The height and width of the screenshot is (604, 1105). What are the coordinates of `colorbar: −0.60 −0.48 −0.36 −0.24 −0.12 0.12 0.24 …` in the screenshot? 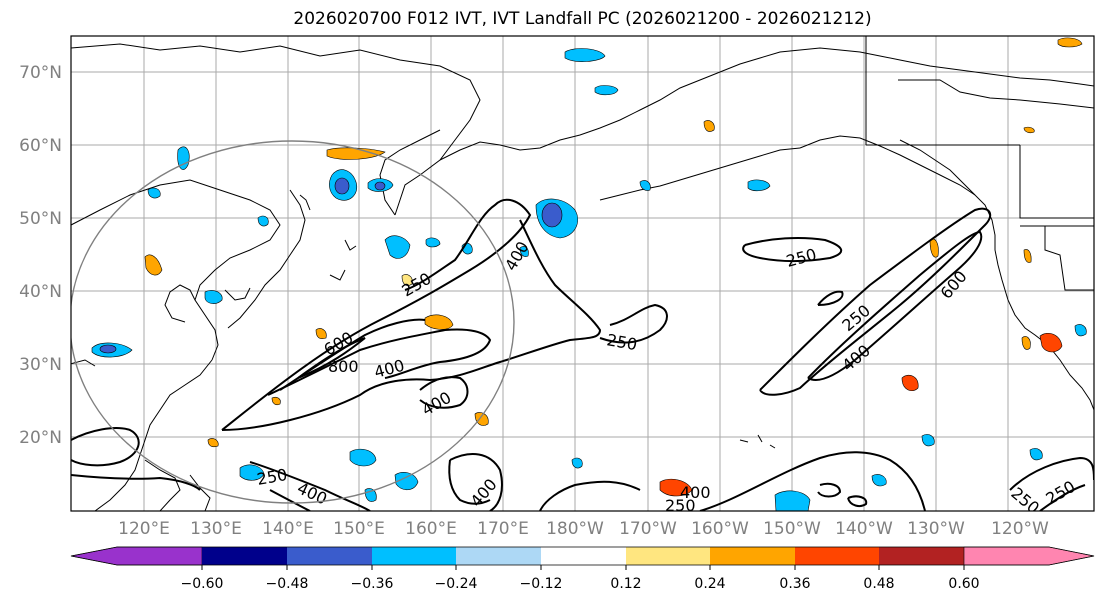 It's located at (582, 569).